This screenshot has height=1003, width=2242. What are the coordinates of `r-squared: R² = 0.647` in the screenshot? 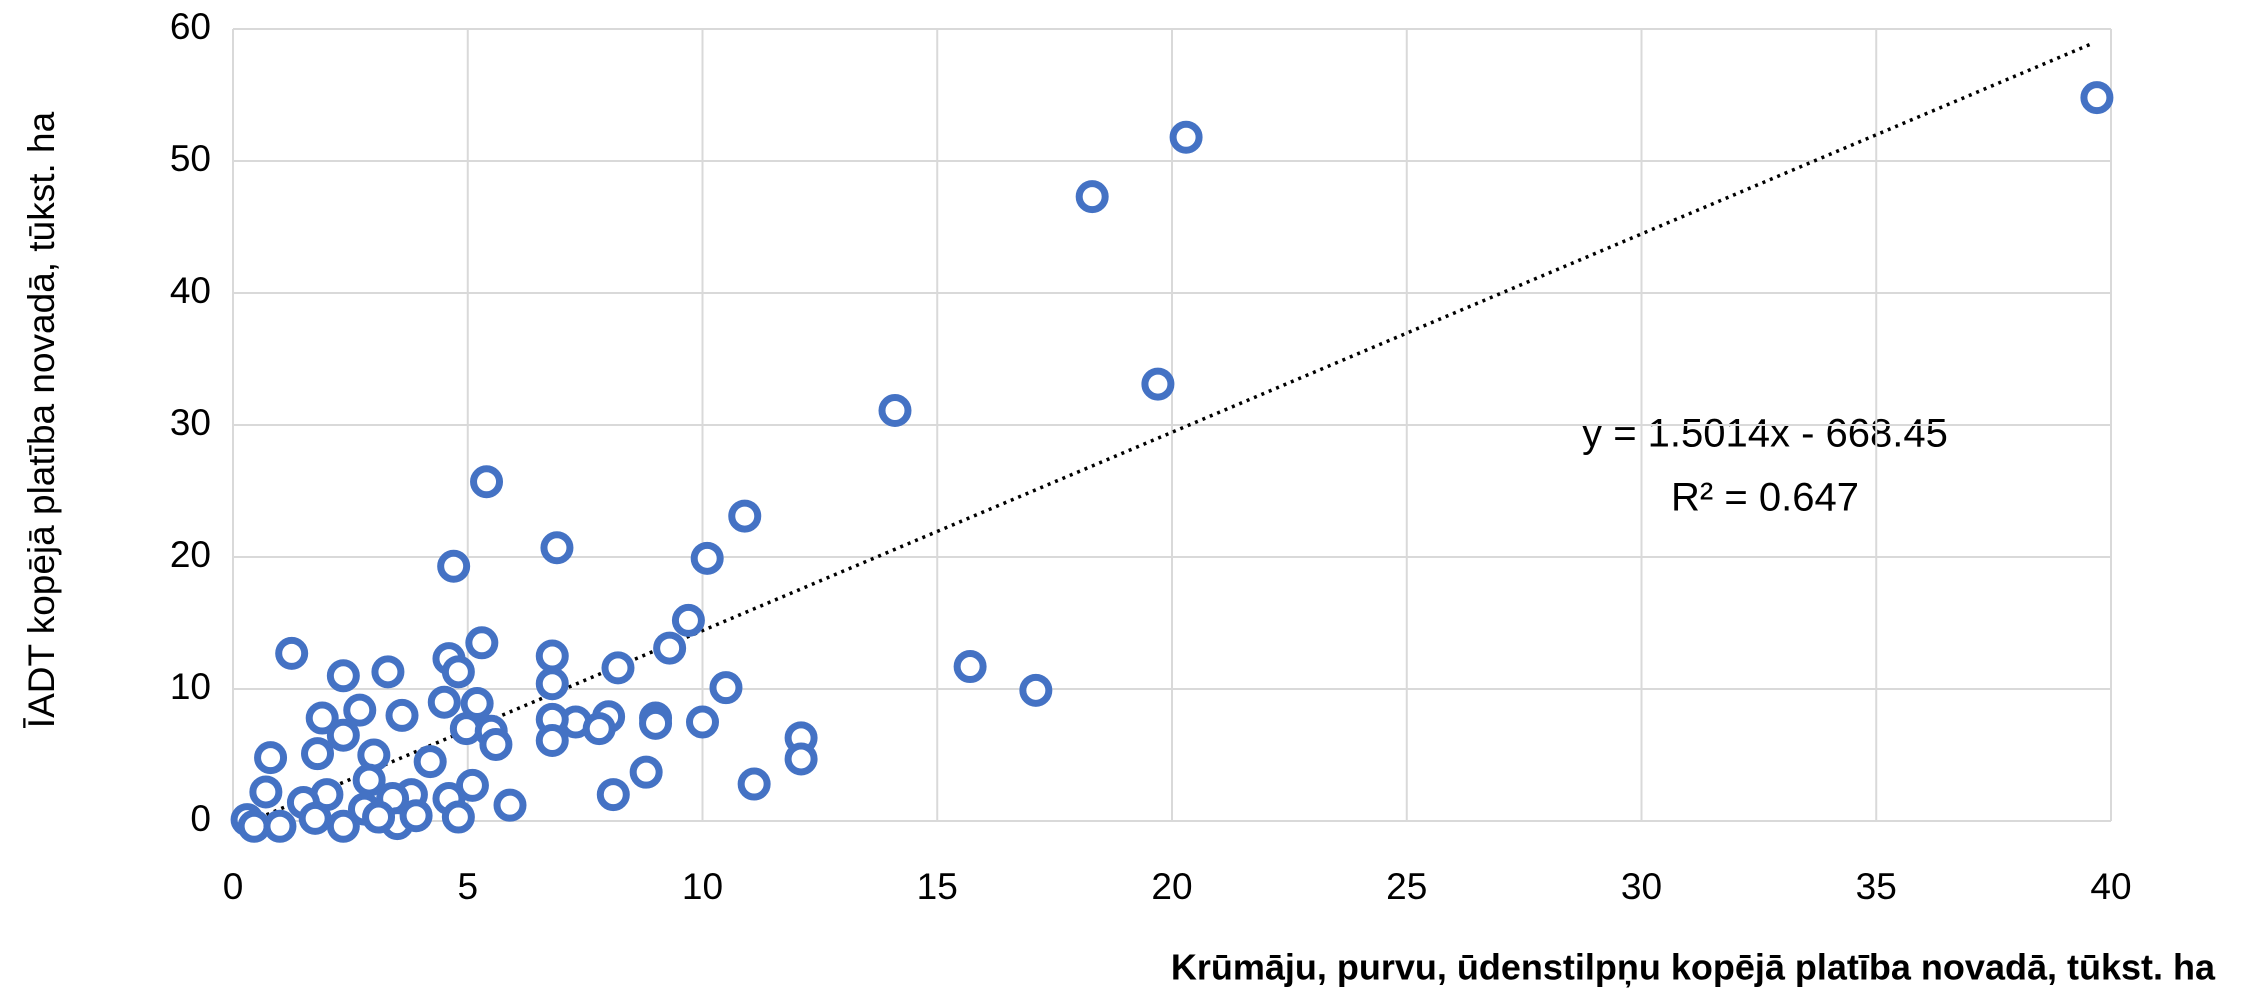 It's located at (1765, 498).